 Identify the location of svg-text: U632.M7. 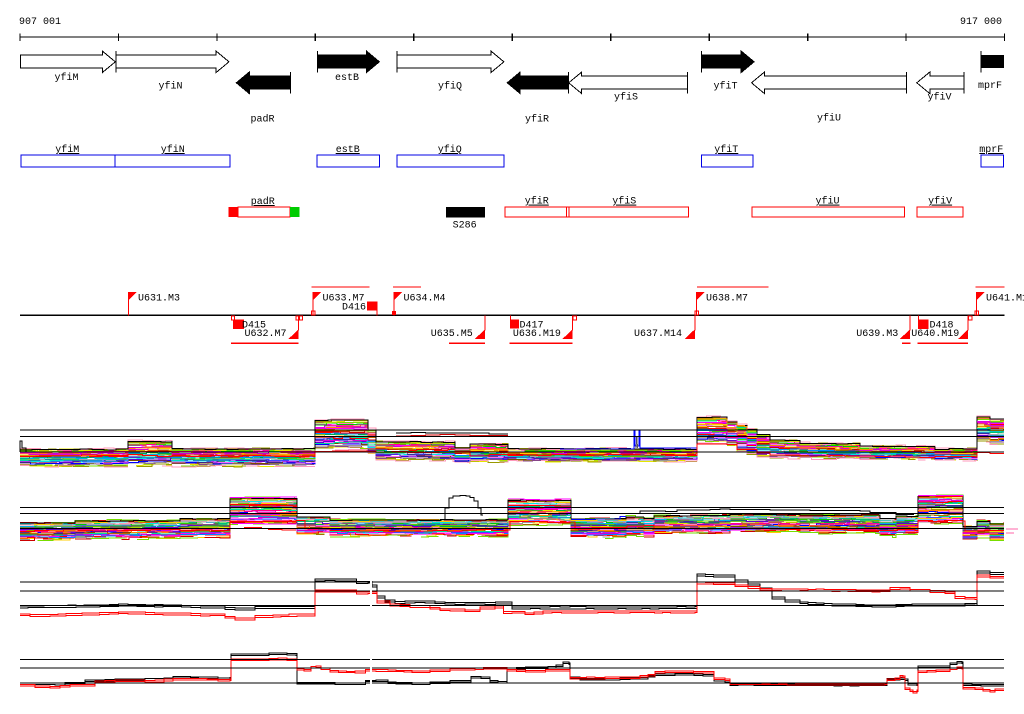
(266, 334).